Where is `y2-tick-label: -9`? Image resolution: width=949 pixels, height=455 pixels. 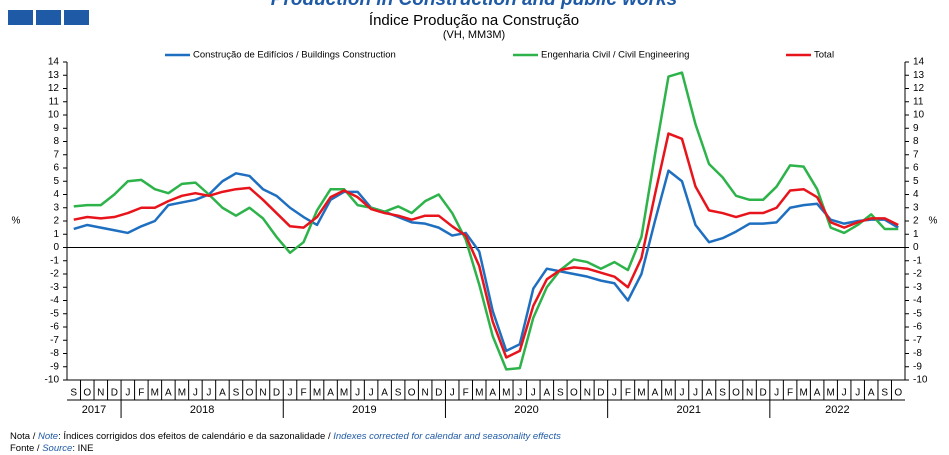 y2-tick-label: -9 is located at coordinates (917, 366).